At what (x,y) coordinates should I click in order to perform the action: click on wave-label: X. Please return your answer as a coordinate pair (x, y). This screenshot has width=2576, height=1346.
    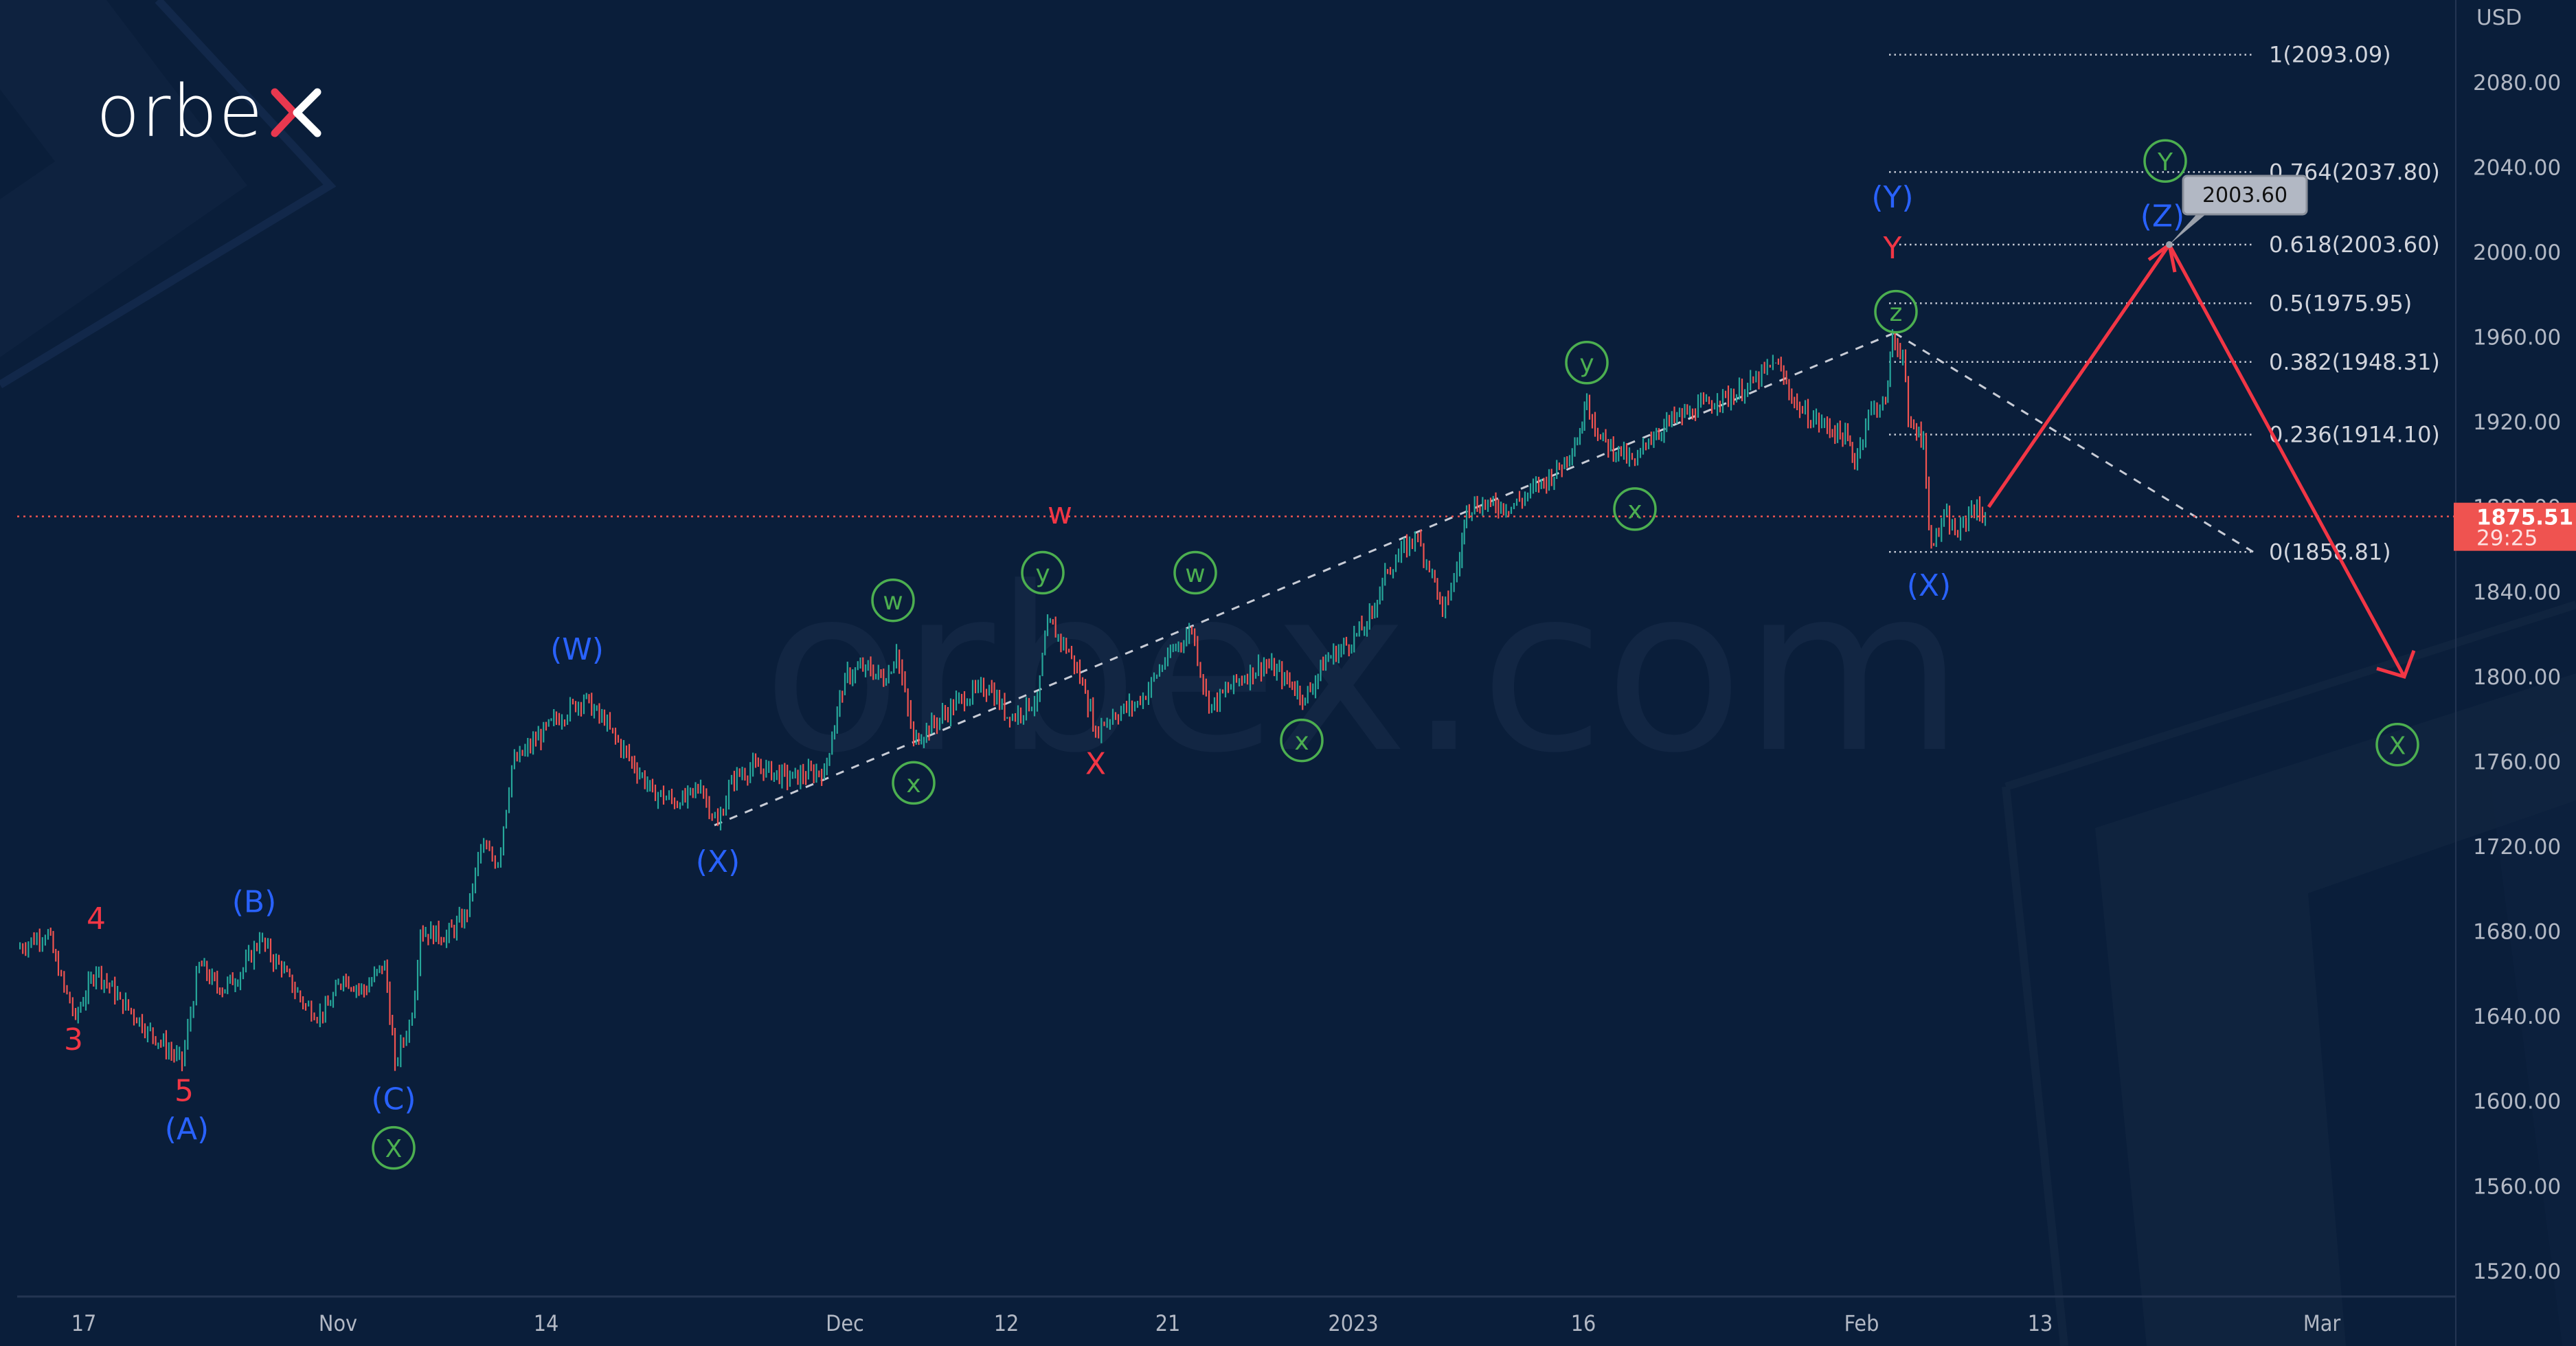
    Looking at the image, I should click on (1095, 764).